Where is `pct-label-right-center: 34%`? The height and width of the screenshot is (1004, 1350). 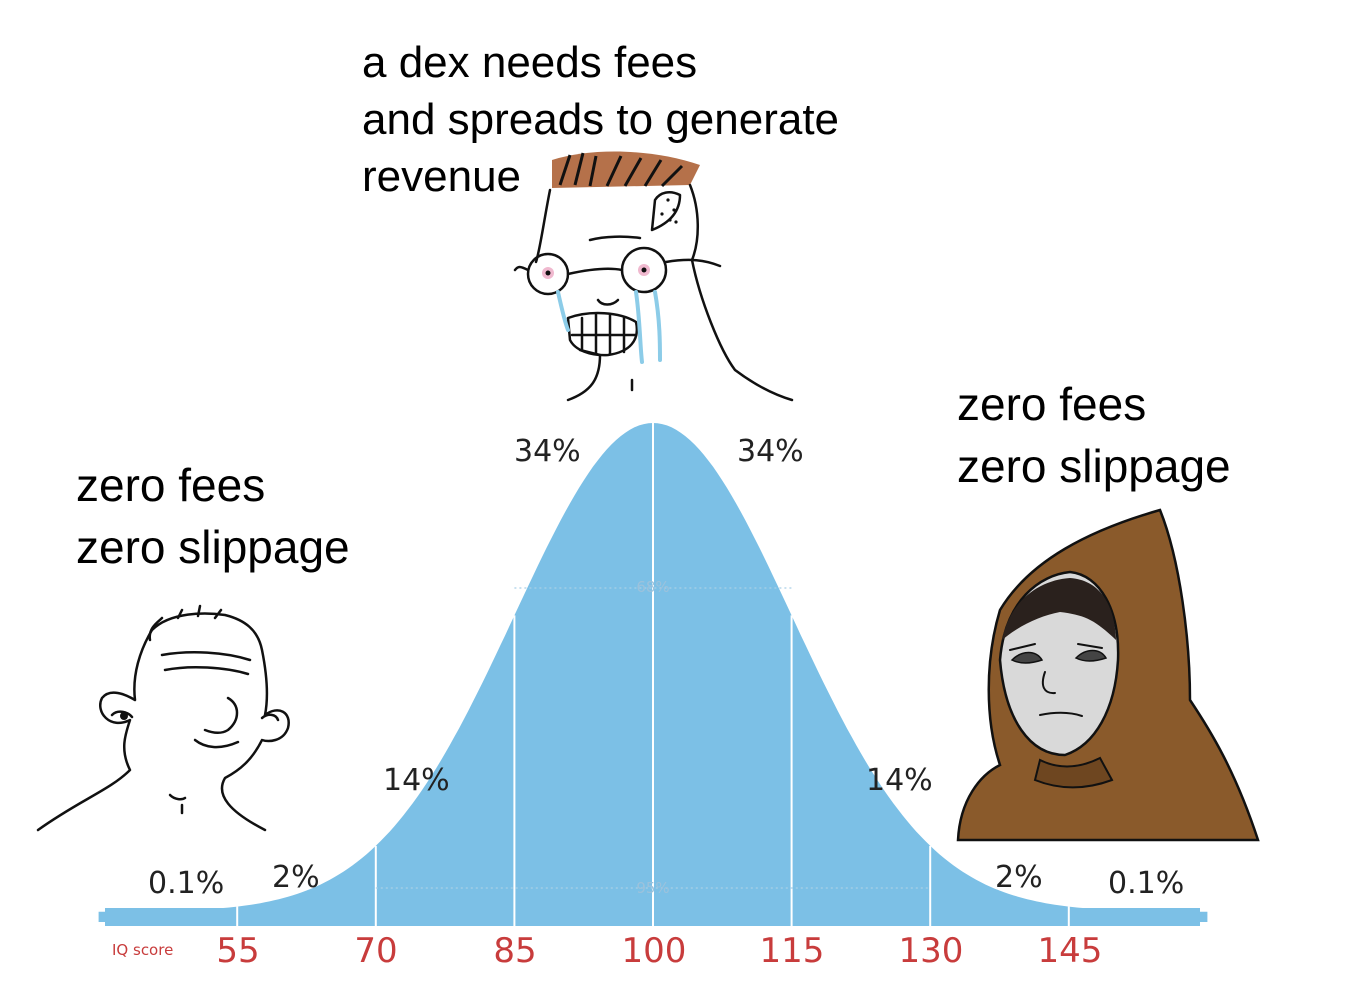 pct-label-right-center: 34% is located at coordinates (770, 451).